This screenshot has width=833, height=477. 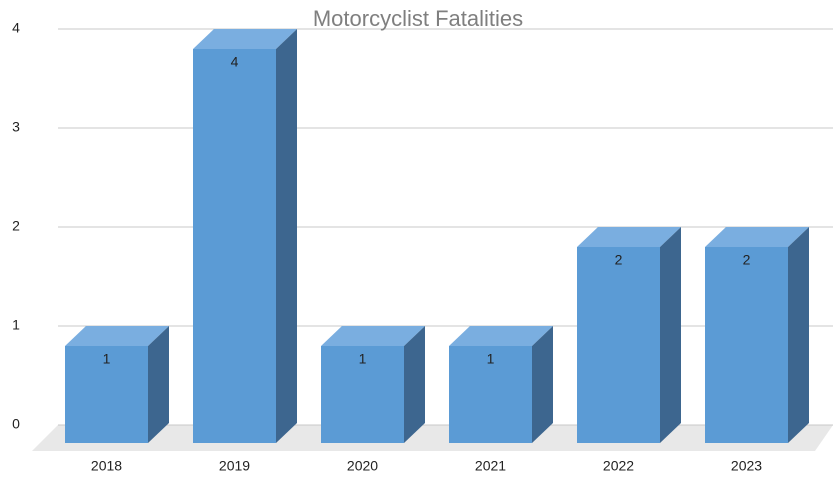 I want to click on data-label: 4, so click(x=235, y=62).